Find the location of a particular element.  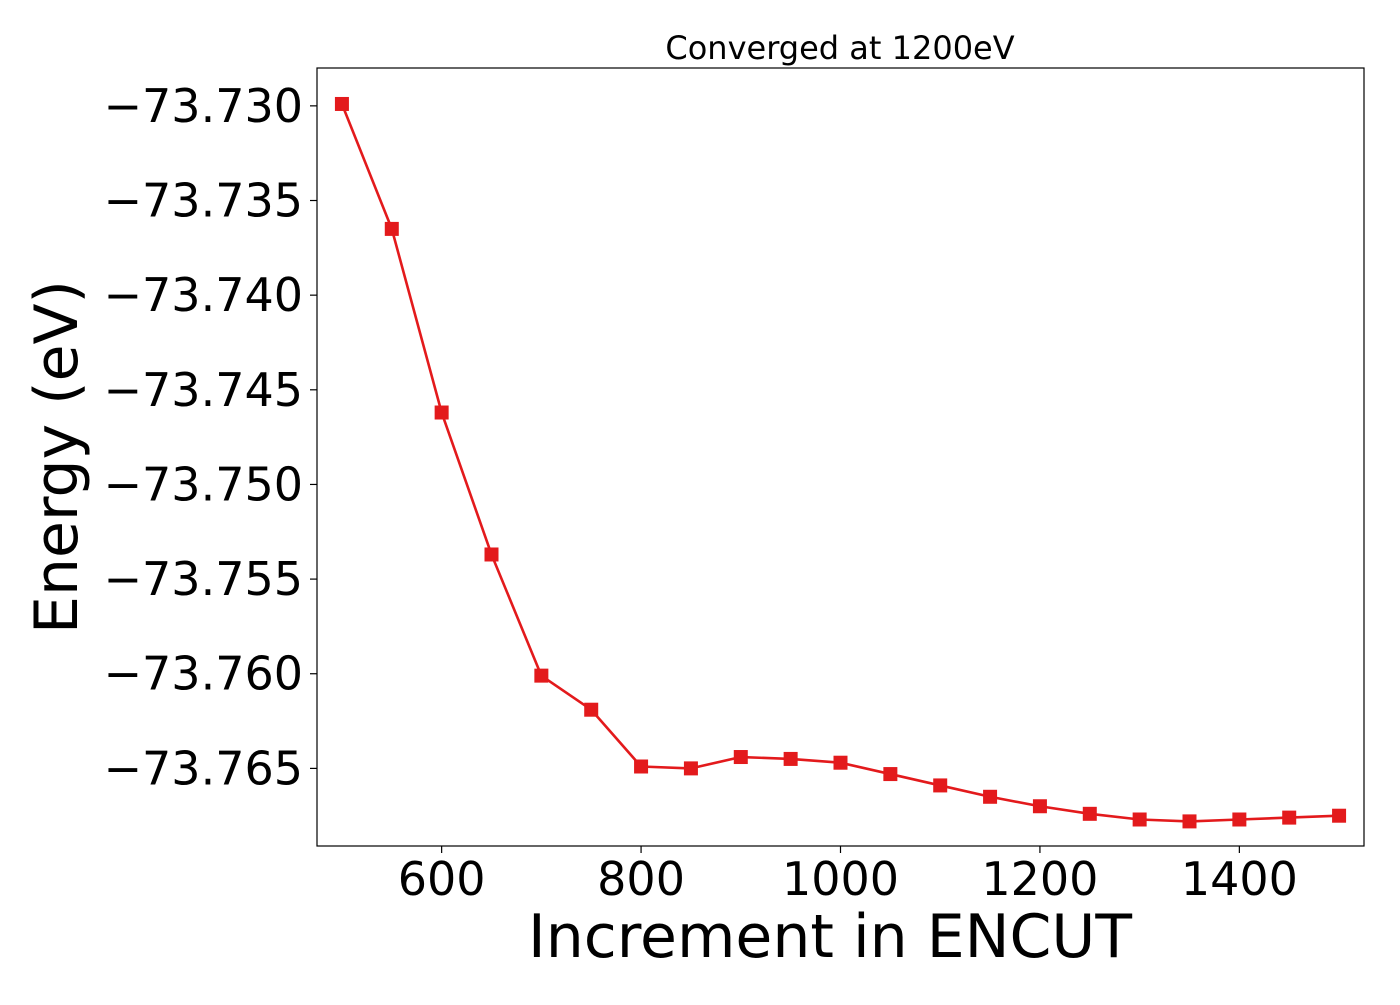

x-tick-label: 1000 is located at coordinates (840, 879).